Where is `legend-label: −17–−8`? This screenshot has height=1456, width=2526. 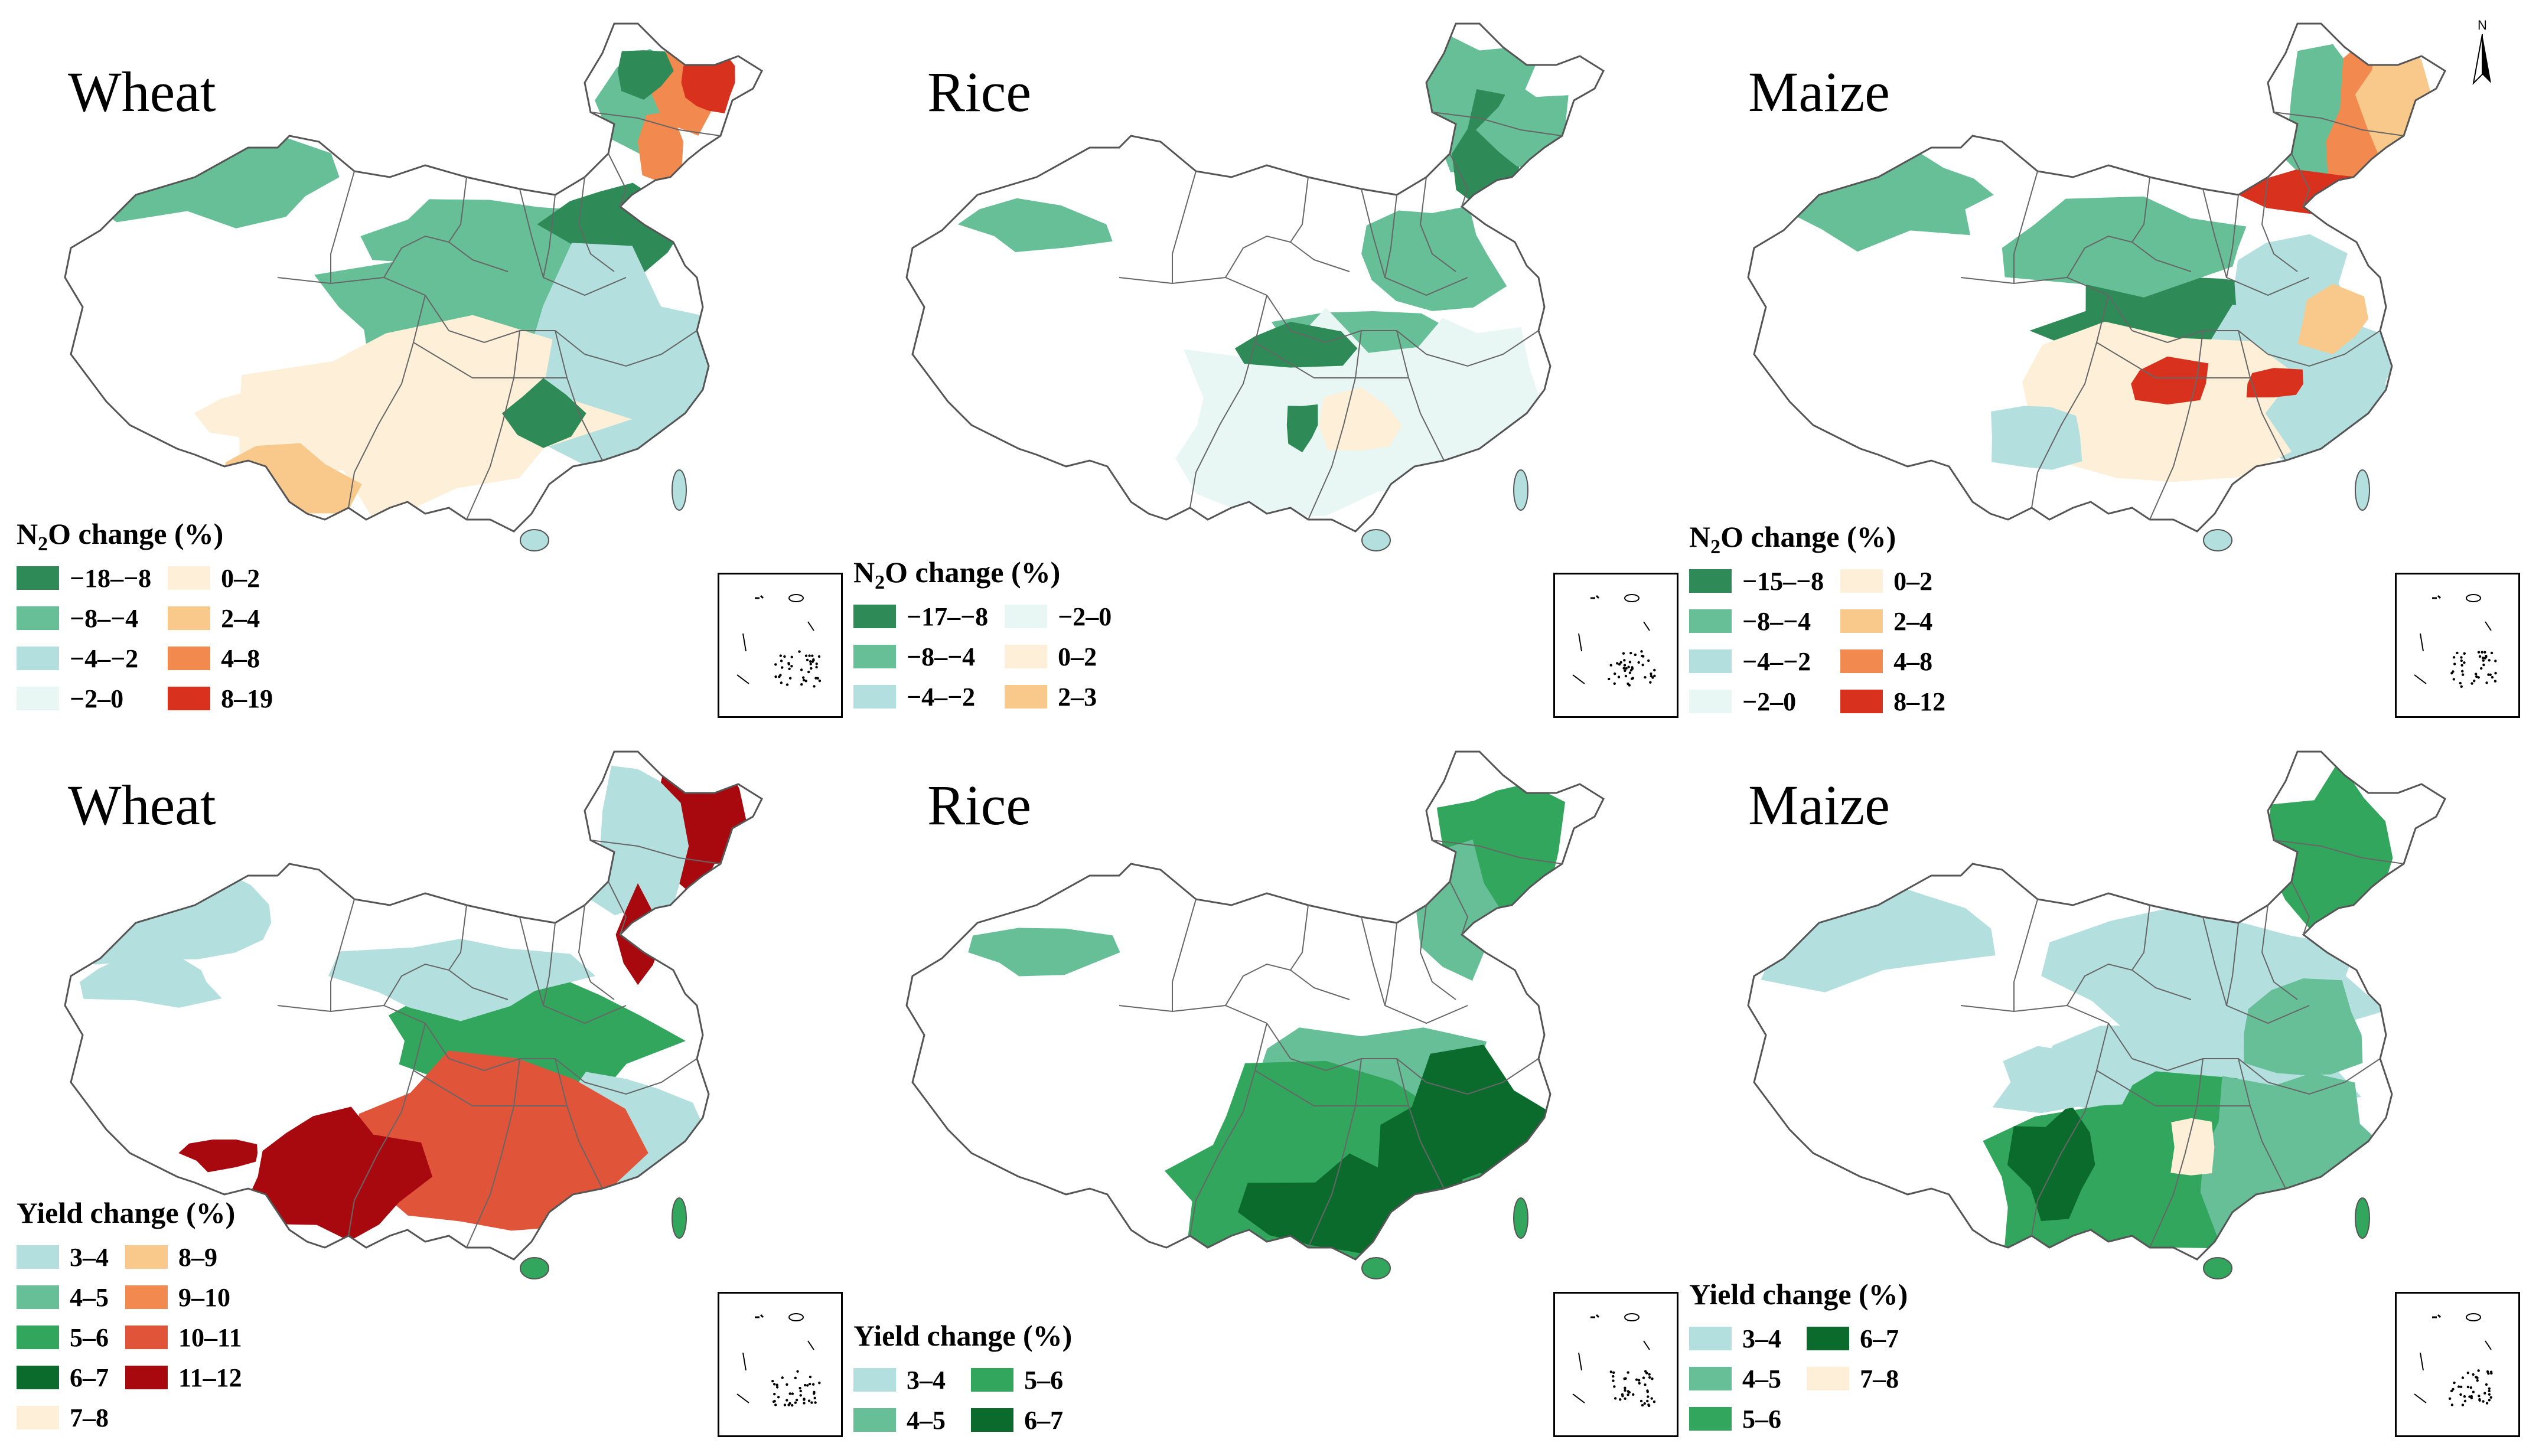
legend-label: −17–−8 is located at coordinates (948, 616).